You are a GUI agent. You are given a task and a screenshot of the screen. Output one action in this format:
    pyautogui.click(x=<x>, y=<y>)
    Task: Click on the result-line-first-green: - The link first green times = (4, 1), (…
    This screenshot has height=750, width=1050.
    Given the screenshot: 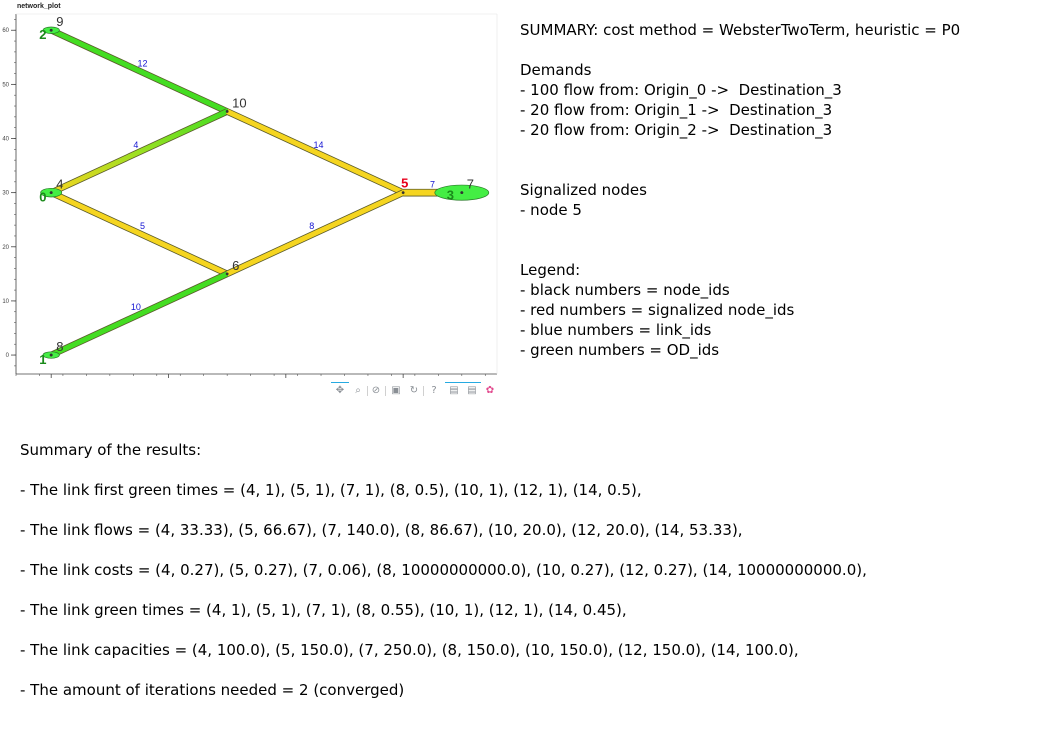 What is the action you would take?
    pyautogui.click(x=331, y=490)
    